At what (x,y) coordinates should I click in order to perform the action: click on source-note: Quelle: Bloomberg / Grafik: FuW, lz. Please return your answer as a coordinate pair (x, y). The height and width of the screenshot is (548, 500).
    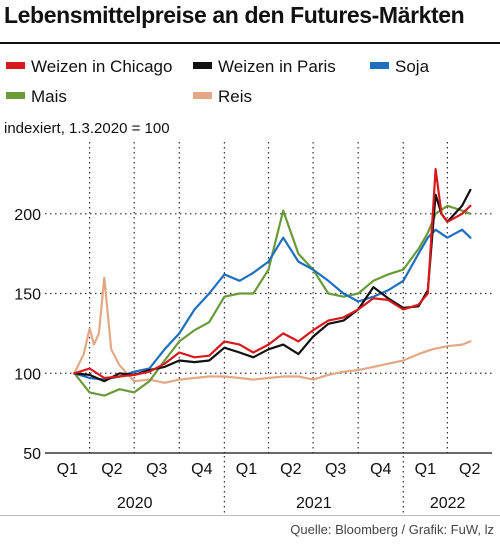
    Looking at the image, I should click on (392, 529).